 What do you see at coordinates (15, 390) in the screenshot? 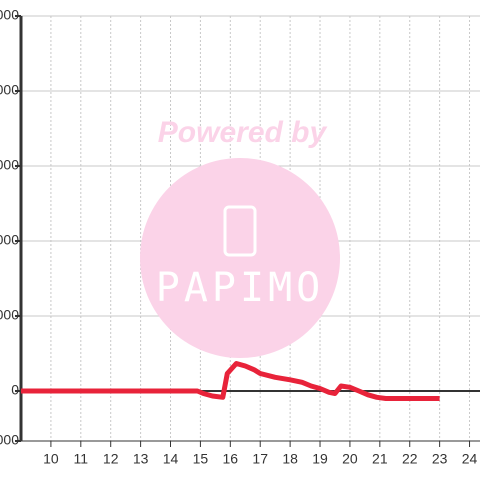
I see `y-tick-label: 0` at bounding box center [15, 390].